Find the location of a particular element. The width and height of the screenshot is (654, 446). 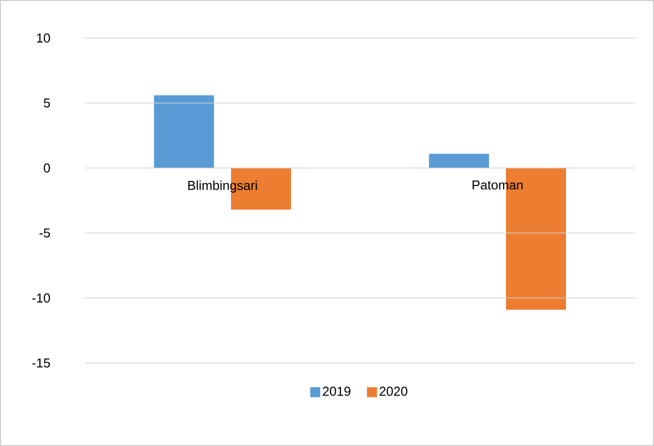

y-tick-label: -15 is located at coordinates (41, 363).